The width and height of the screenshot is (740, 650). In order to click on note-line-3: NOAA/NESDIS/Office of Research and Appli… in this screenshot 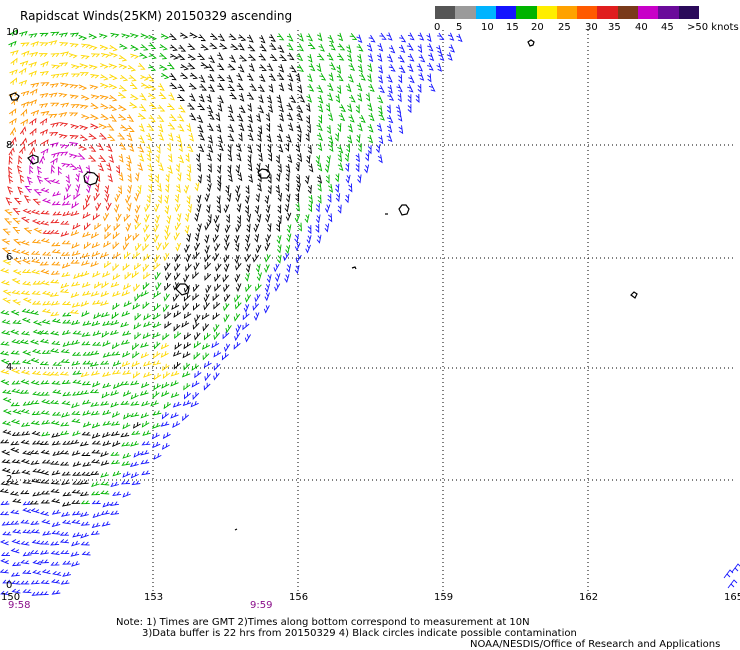, I will do `click(595, 644)`.